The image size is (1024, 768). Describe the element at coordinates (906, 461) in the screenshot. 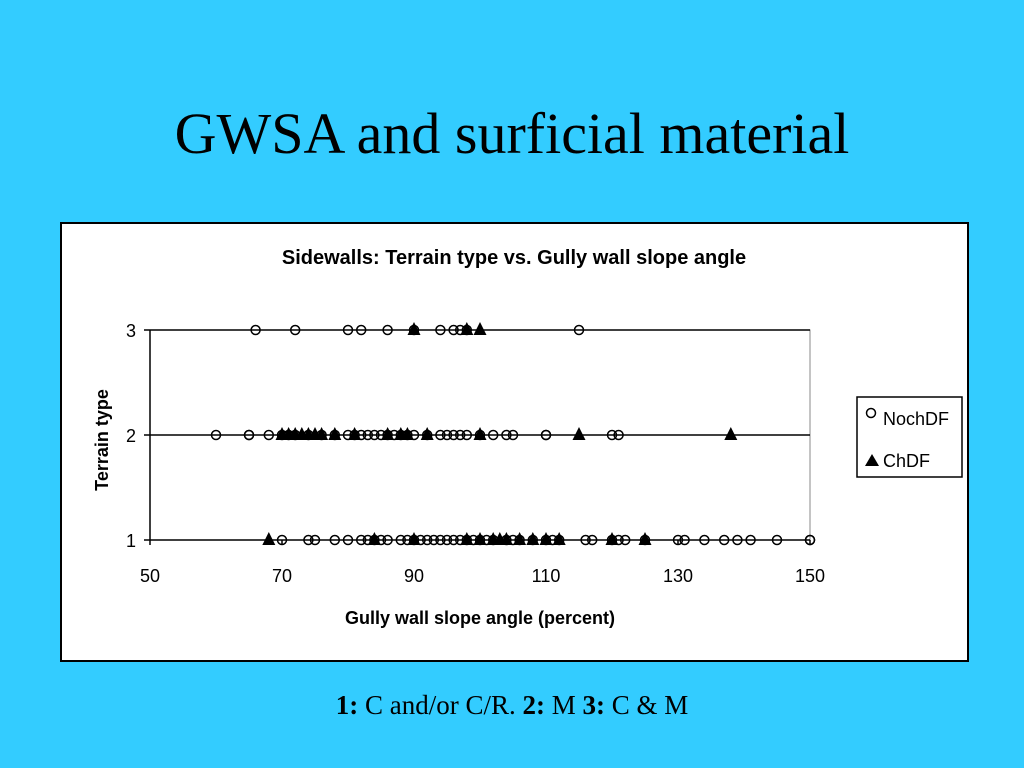

I see `legend-label-chdf: ChDF` at that location.